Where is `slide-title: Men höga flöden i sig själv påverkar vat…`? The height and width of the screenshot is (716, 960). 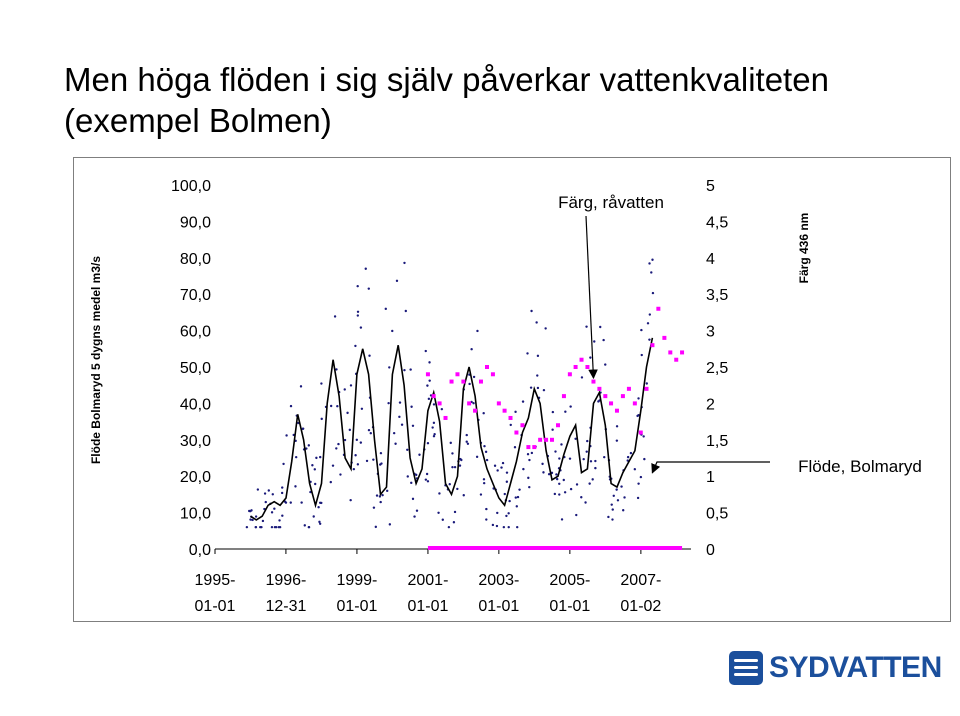
slide-title: Men höga flöden i sig själv påverkar vat… is located at coordinates (446, 100).